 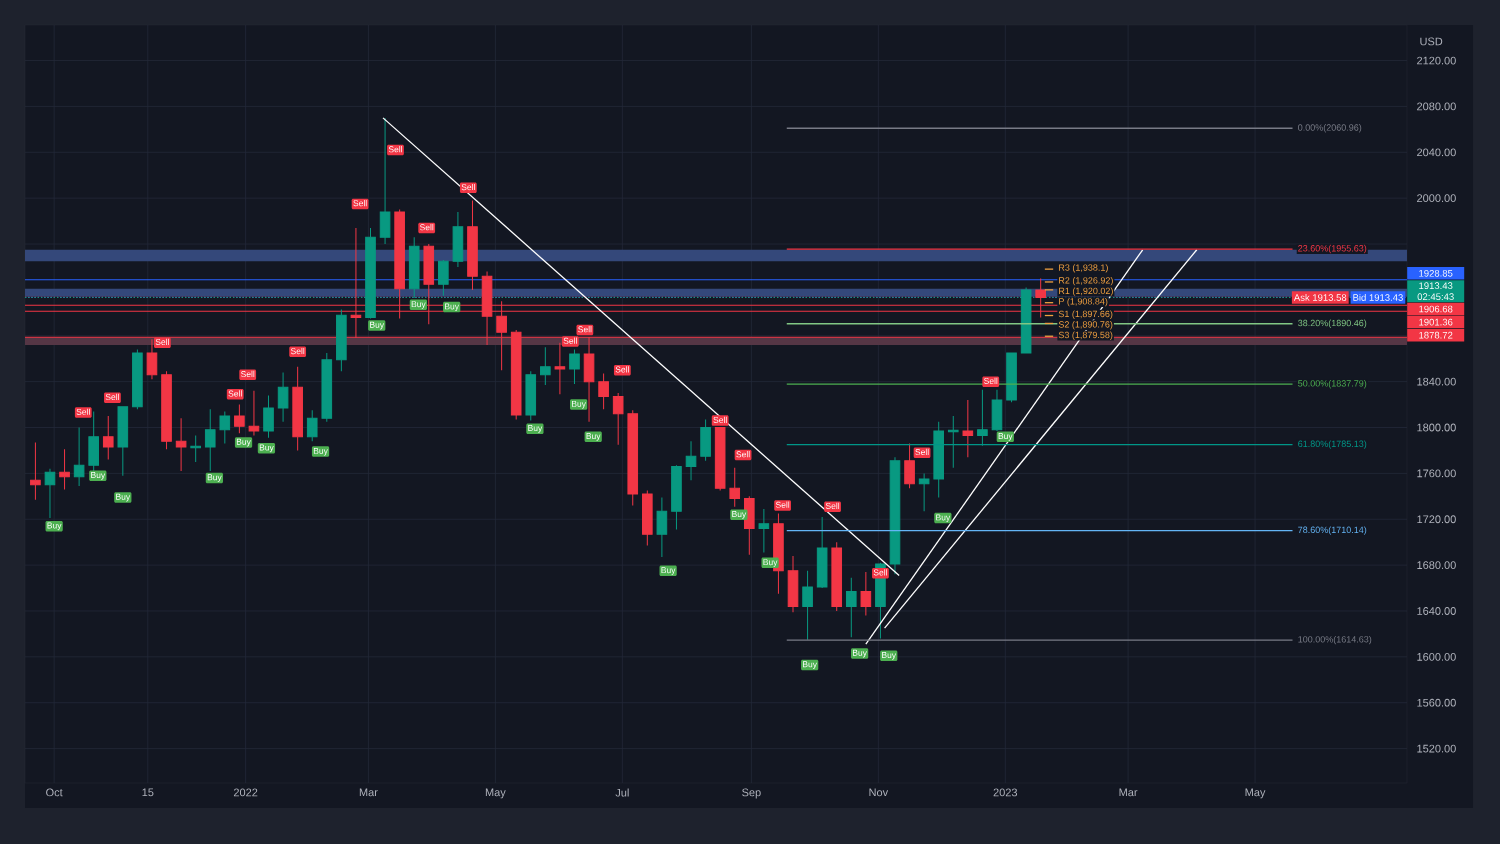 I want to click on series-label: S2 (1,890.76), so click(x=1085, y=325).